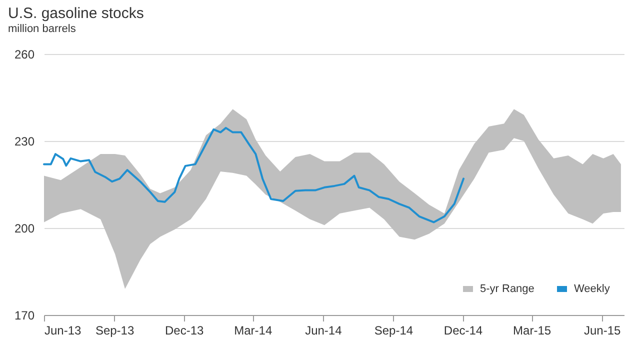  Describe the element at coordinates (253, 331) in the screenshot. I see `x-tick-label: Mar-14` at that location.